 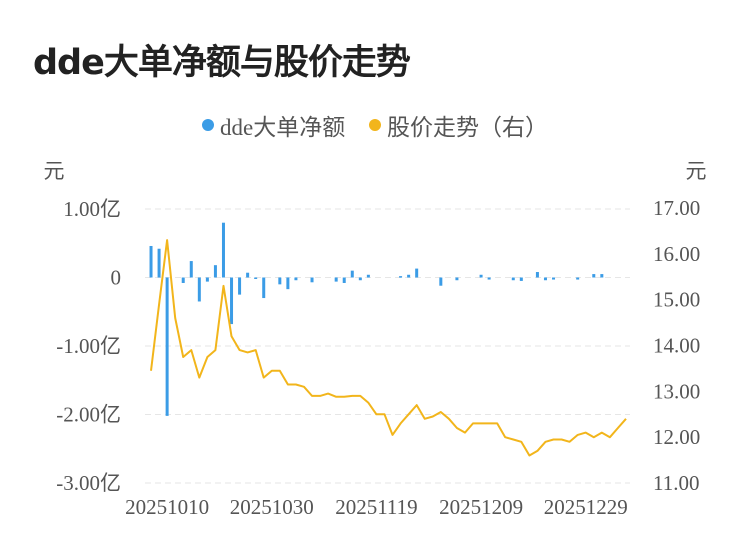 What do you see at coordinates (167, 507) in the screenshot?
I see `x-axis-tick-label: 20251010` at bounding box center [167, 507].